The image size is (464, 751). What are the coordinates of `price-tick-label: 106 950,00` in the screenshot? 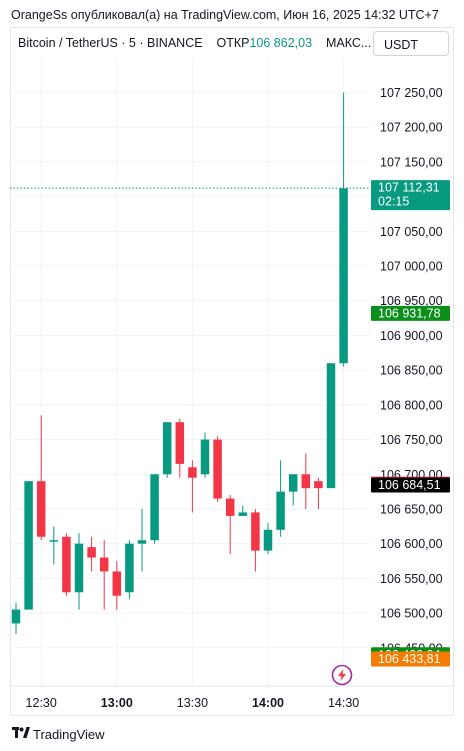 It's located at (411, 301).